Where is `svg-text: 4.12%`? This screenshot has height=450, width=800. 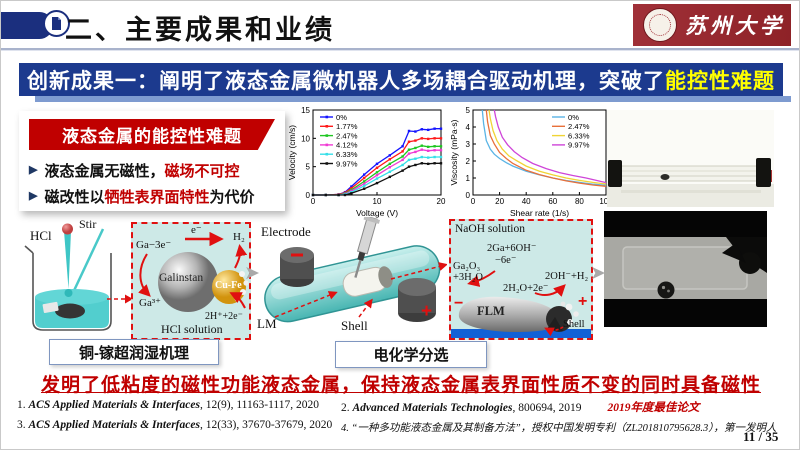 svg-text: 4.12% is located at coordinates (347, 145).